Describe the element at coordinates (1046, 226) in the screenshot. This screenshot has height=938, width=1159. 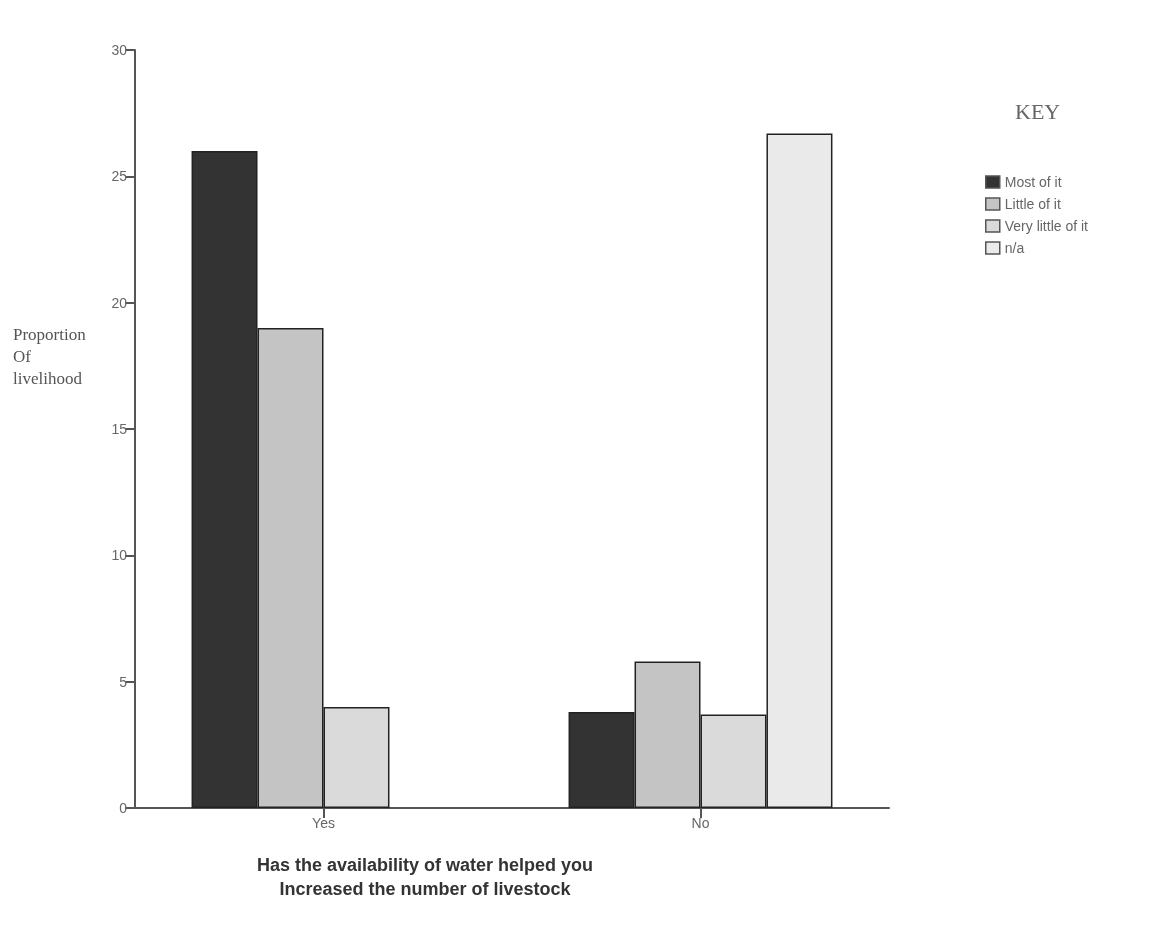
I see `legend-label: Very little of it` at that location.